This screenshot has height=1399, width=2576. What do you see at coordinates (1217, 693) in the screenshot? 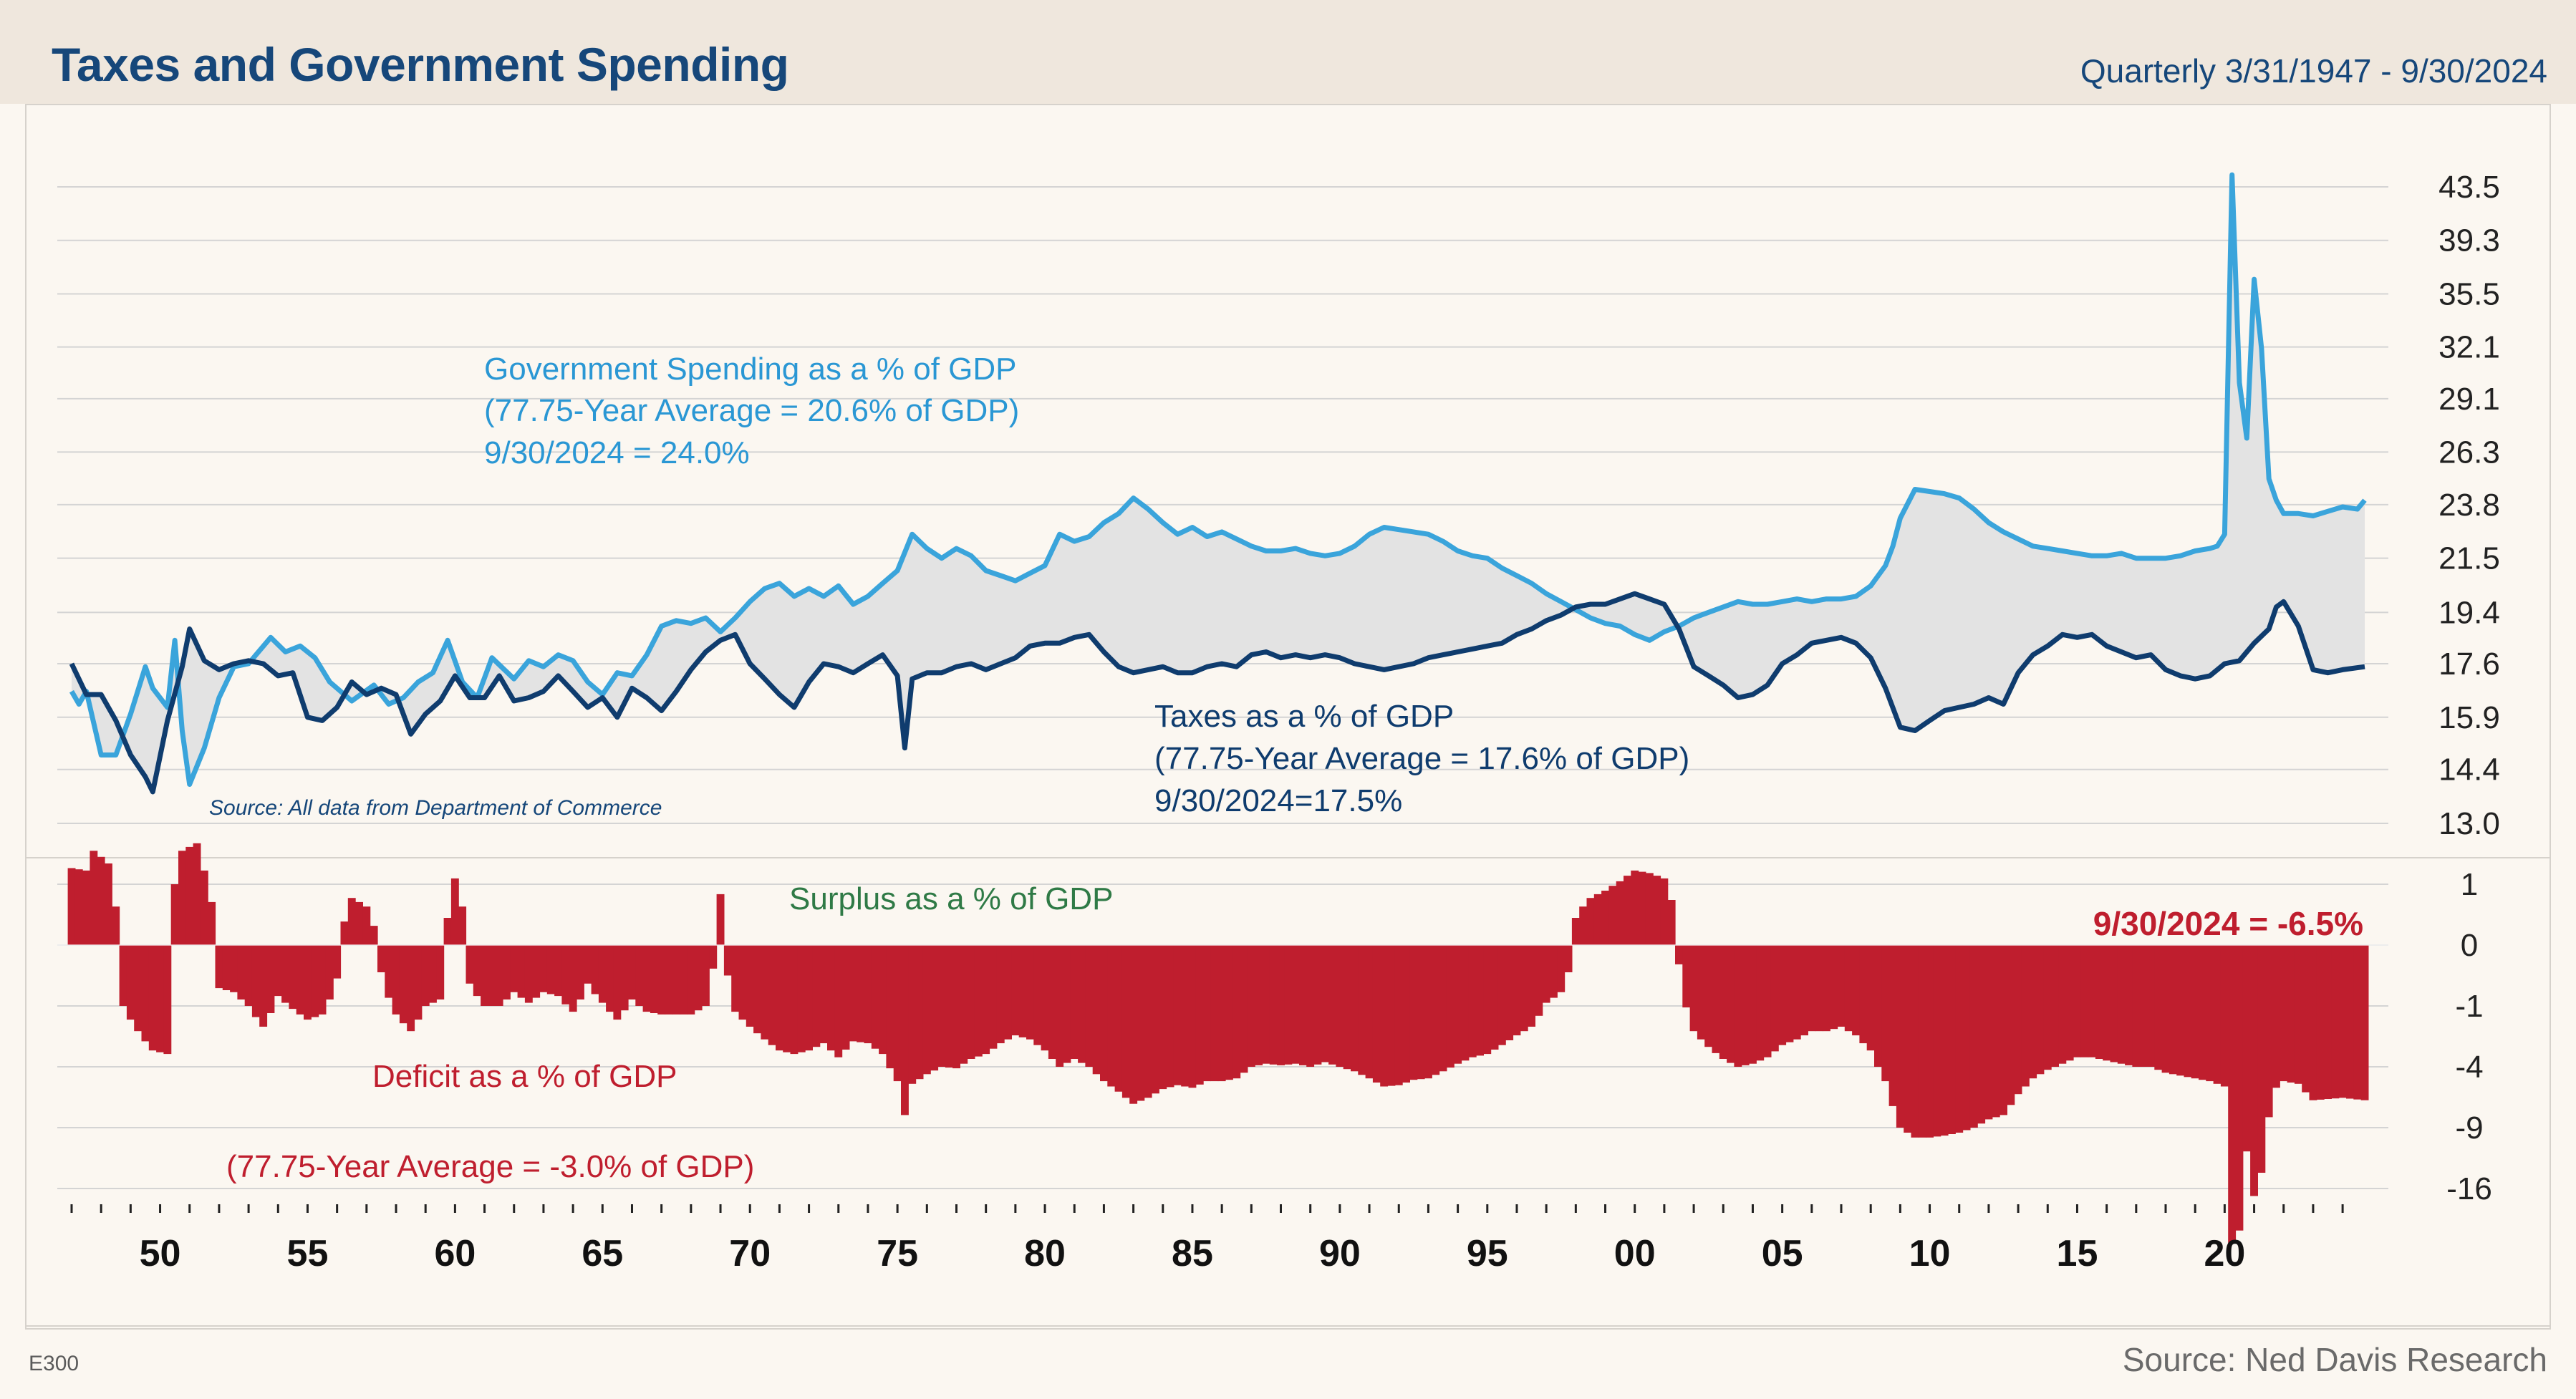
I see `taxes-line` at bounding box center [1217, 693].